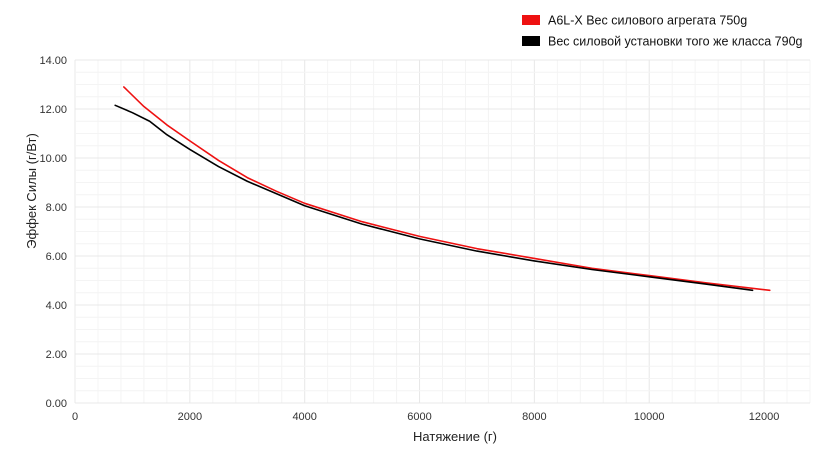 This screenshot has height=458, width=840. I want to click on legend-label-1: A6L-X Вес силового агрегата 750g, so click(647, 21).